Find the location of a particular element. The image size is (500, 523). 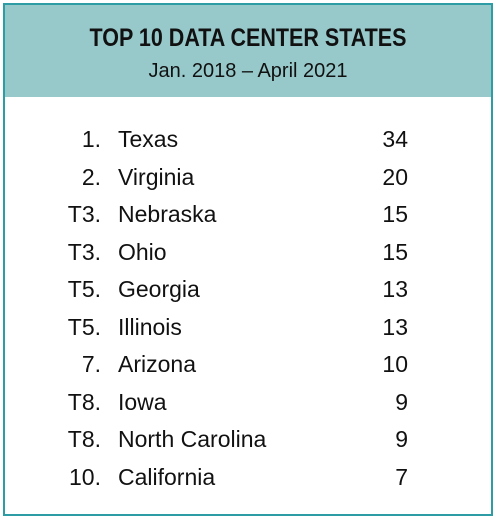

rank-cell: 2. is located at coordinates (91, 176).